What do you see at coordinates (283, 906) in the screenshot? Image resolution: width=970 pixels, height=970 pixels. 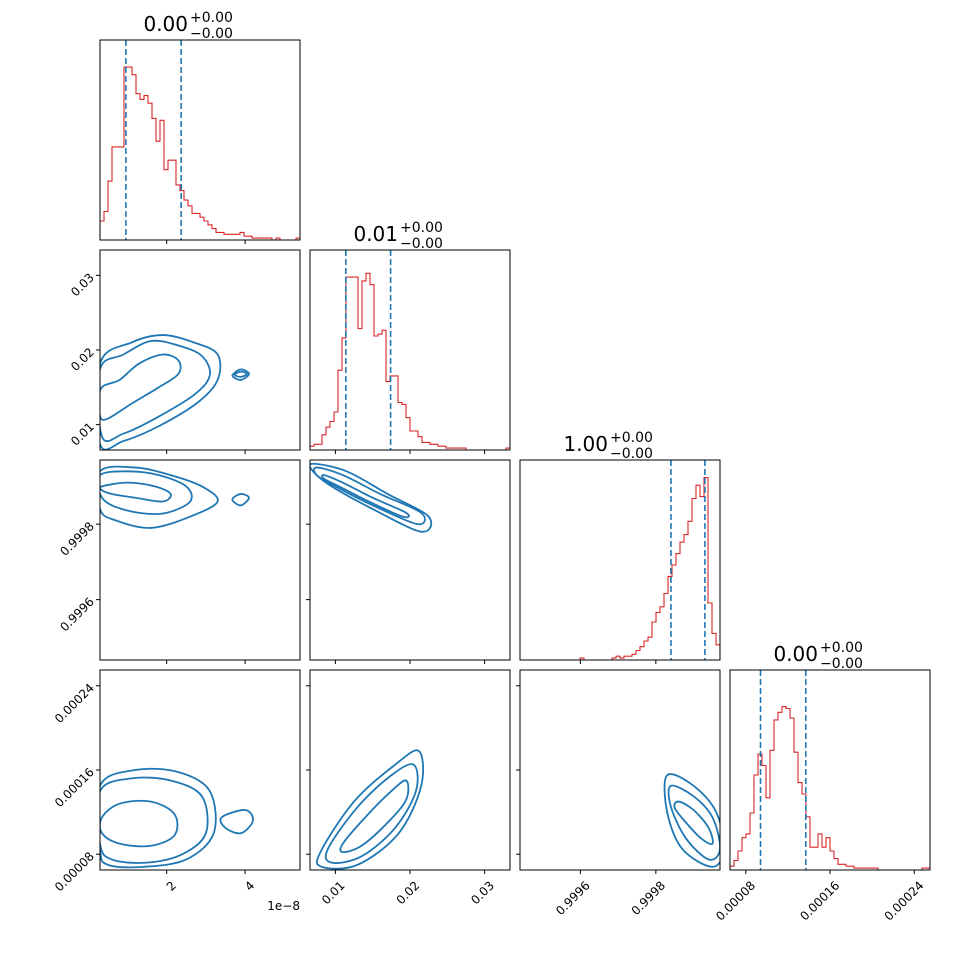 I see `axis-offset-text: 1e−8` at bounding box center [283, 906].